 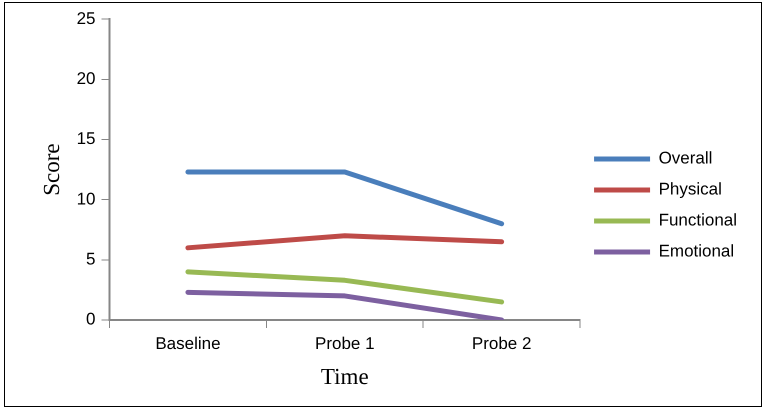 I want to click on y-tick-label: 25, so click(x=86, y=18).